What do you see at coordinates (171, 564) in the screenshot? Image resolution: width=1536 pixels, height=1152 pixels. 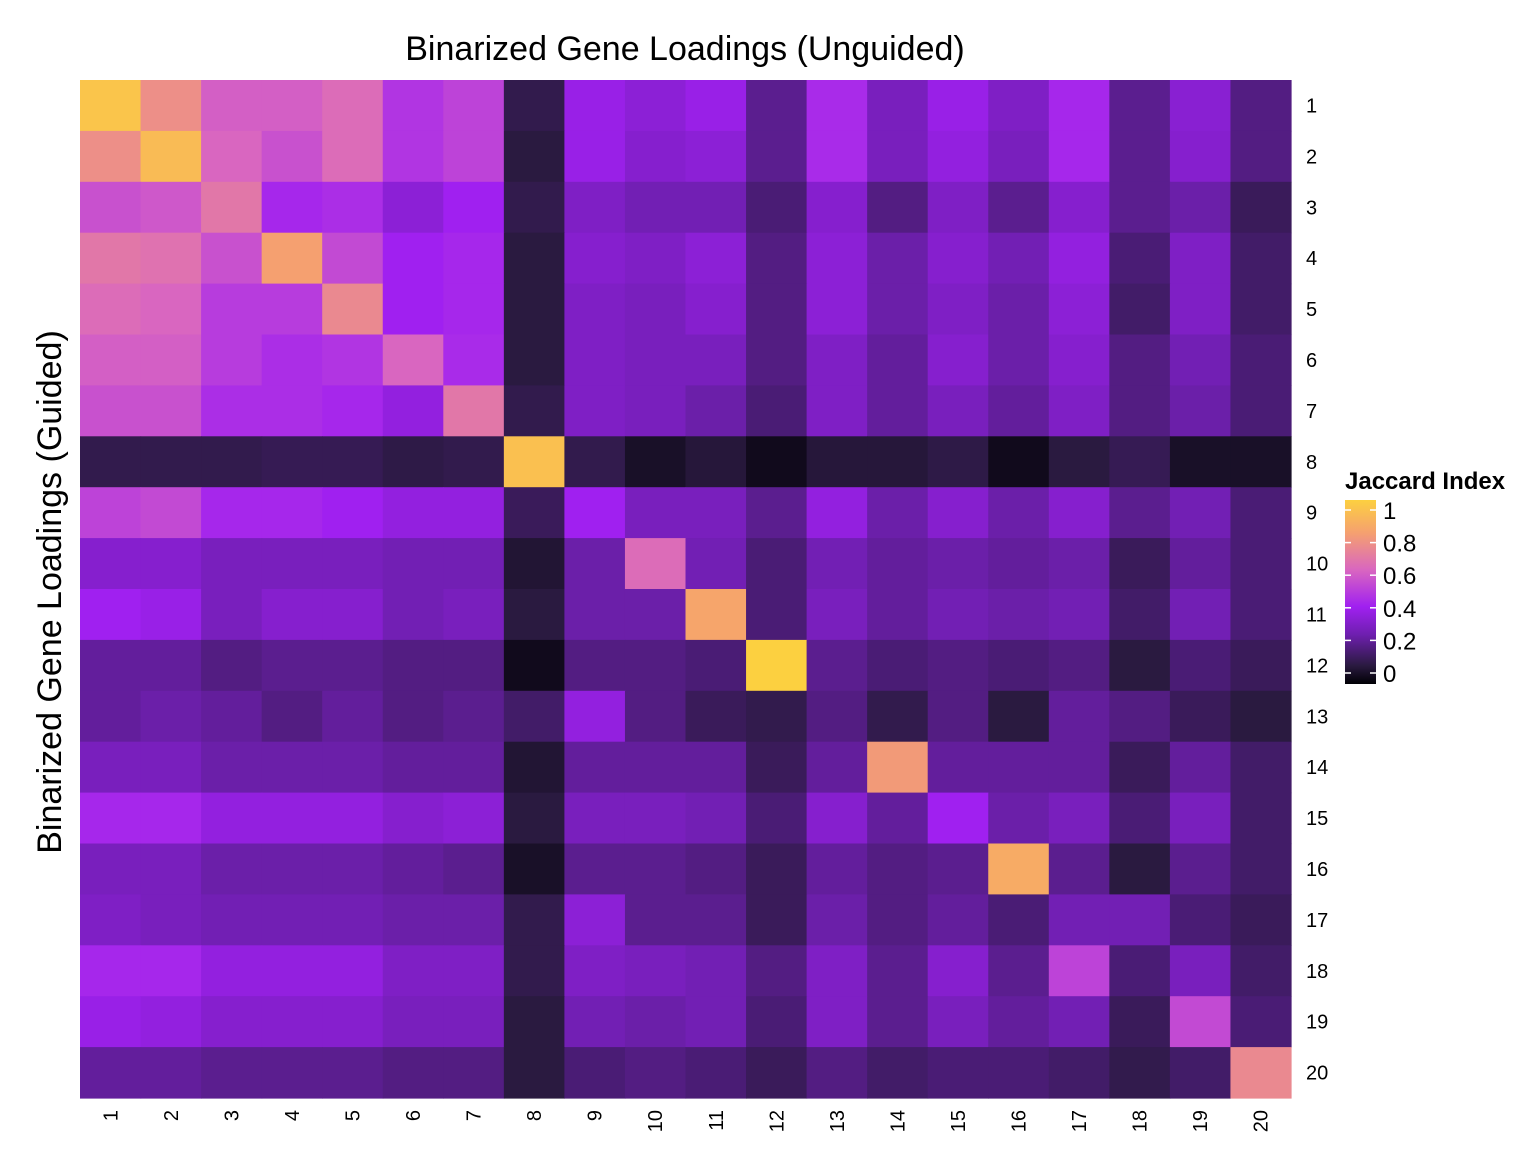 I see `heatmap-cell-r10-c2` at bounding box center [171, 564].